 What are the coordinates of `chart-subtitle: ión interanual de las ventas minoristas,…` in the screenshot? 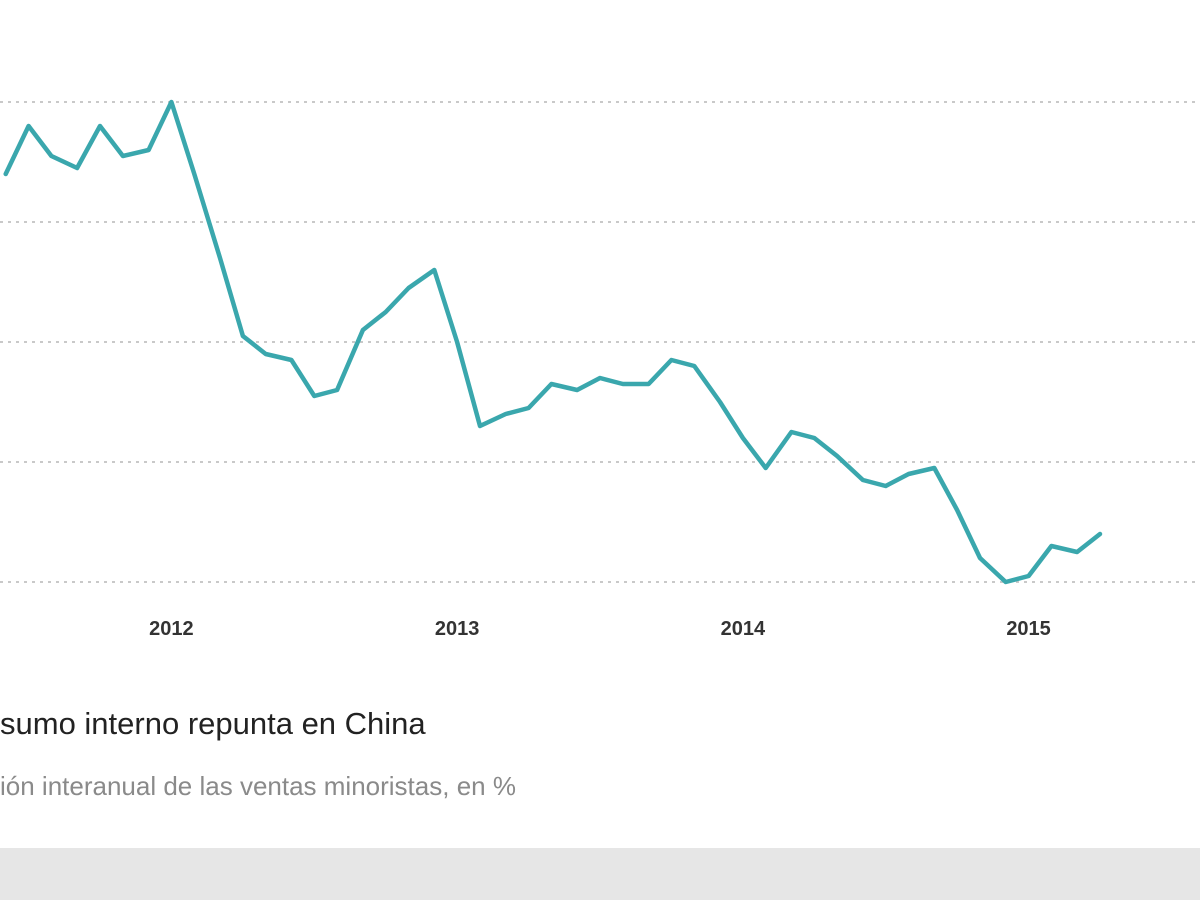 It's located at (258, 786).